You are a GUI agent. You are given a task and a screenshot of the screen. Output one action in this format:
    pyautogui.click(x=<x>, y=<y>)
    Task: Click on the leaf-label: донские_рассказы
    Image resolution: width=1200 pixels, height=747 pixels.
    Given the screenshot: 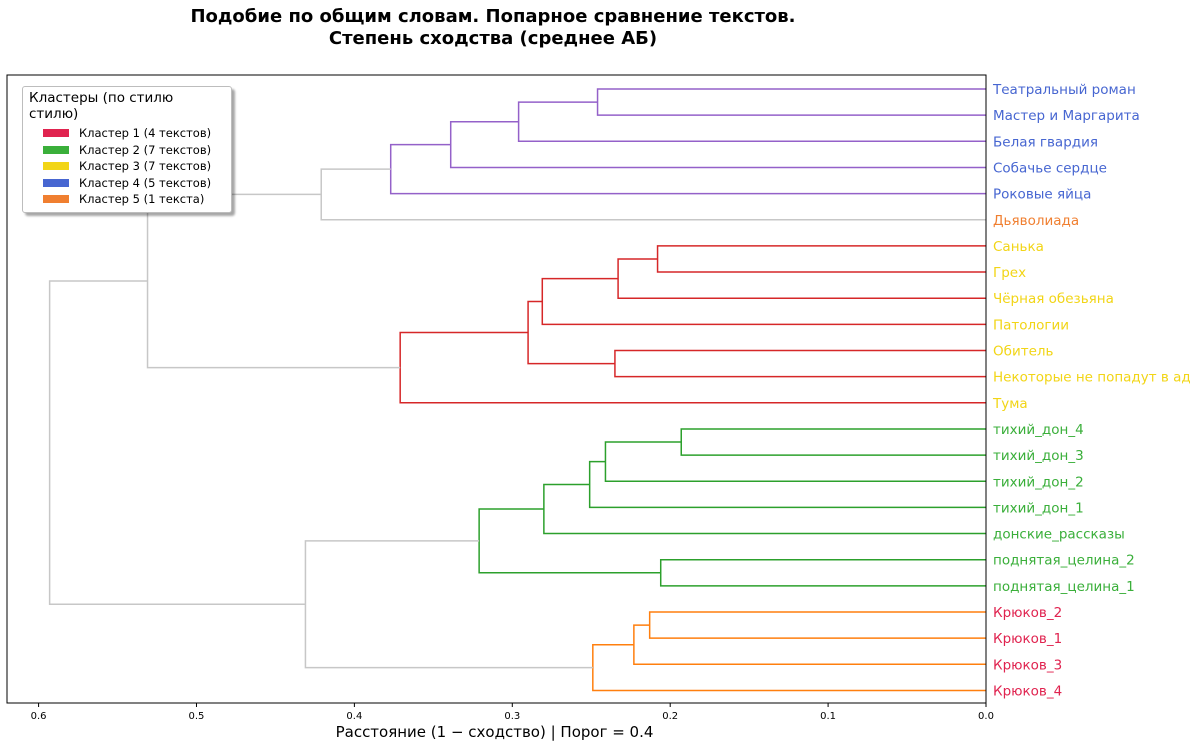 What is the action you would take?
    pyautogui.click(x=1059, y=535)
    